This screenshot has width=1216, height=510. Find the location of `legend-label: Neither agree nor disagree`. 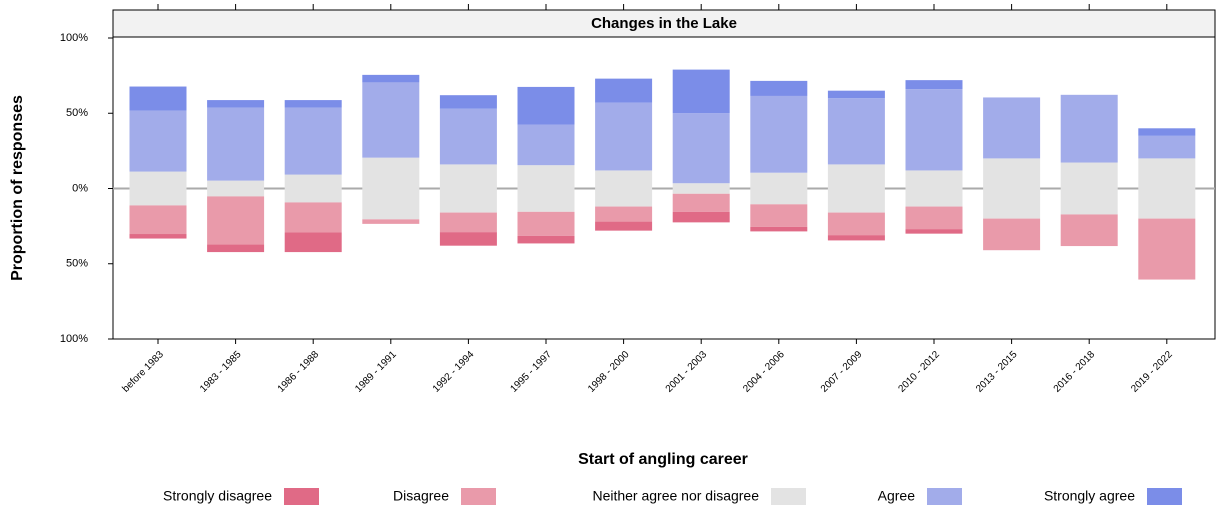

legend-label: Neither agree nor disagree is located at coordinates (675, 496).